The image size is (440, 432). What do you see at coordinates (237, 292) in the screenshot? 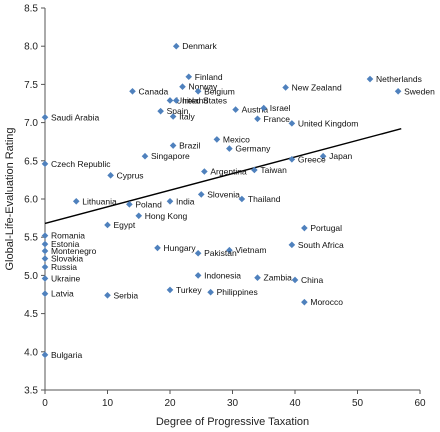
I see `data-point-label: Philippines` at bounding box center [237, 292].